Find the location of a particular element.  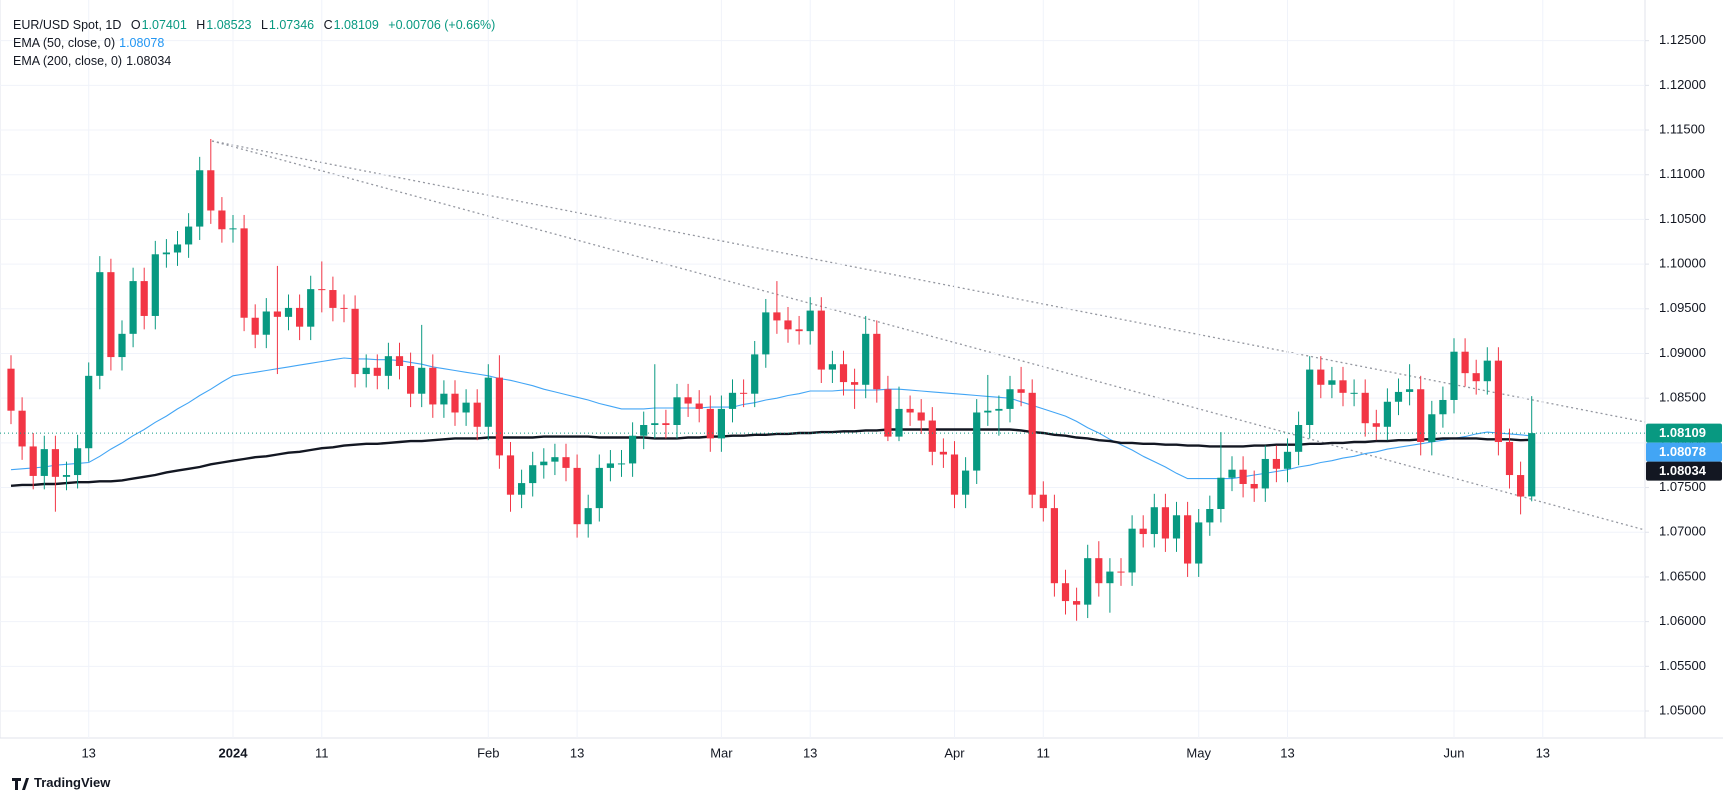

ohlc-key: O is located at coordinates (135, 25).